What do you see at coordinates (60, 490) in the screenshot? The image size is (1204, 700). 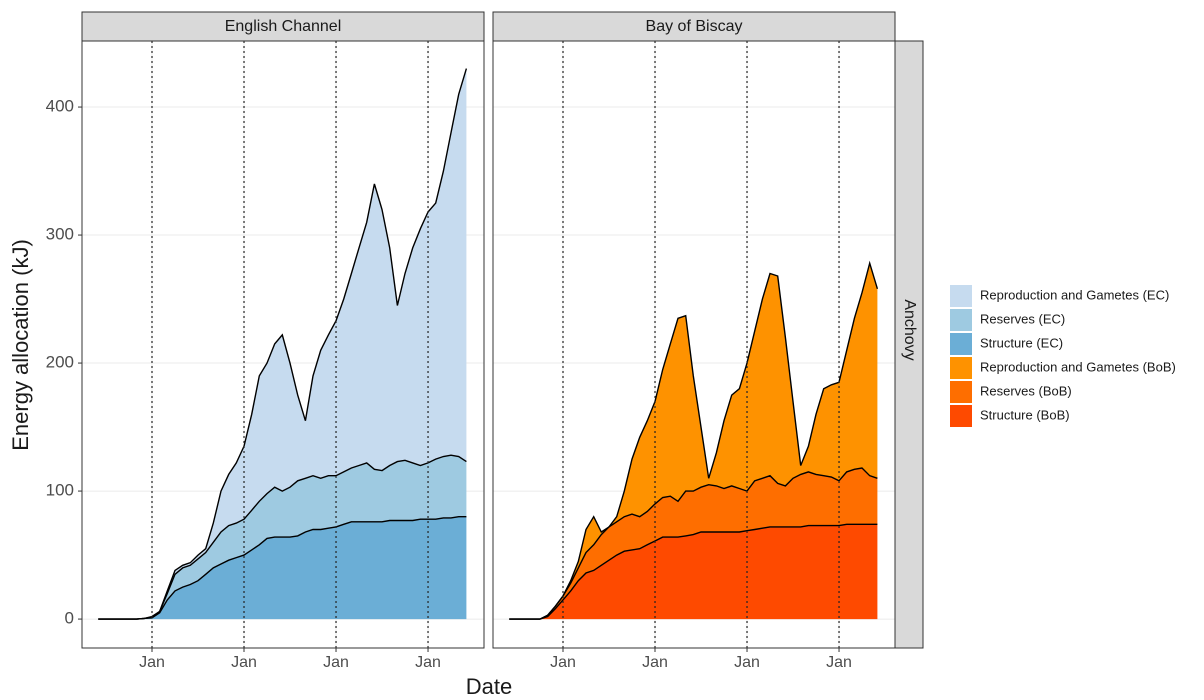 I see `y-tick-label: 100` at bounding box center [60, 490].